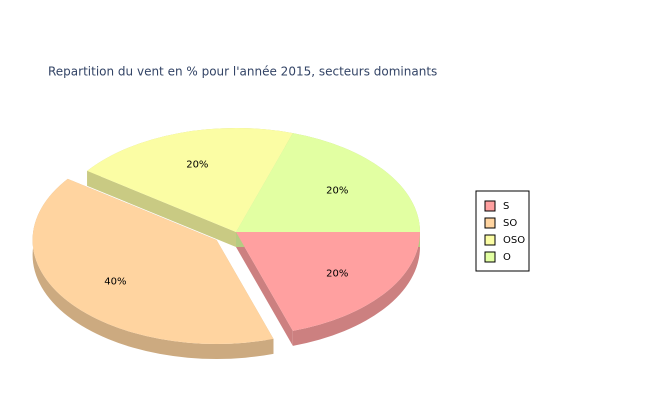  Describe the element at coordinates (507, 257) in the screenshot. I see `legend-label: O` at that location.